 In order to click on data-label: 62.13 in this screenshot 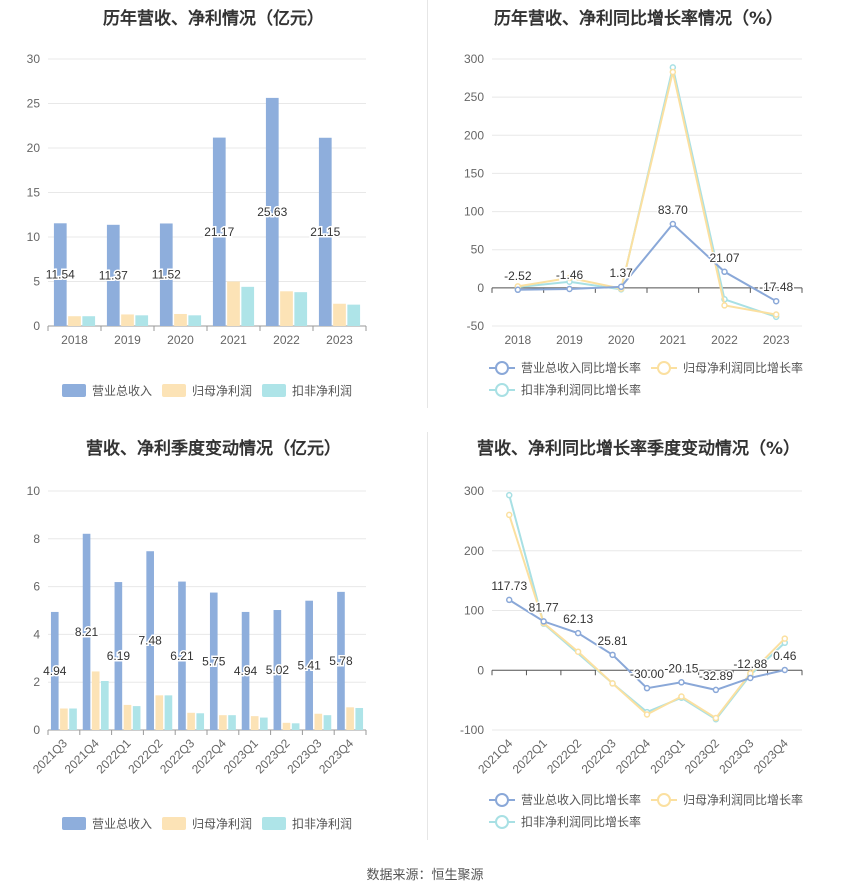, I will do `click(578, 619)`.